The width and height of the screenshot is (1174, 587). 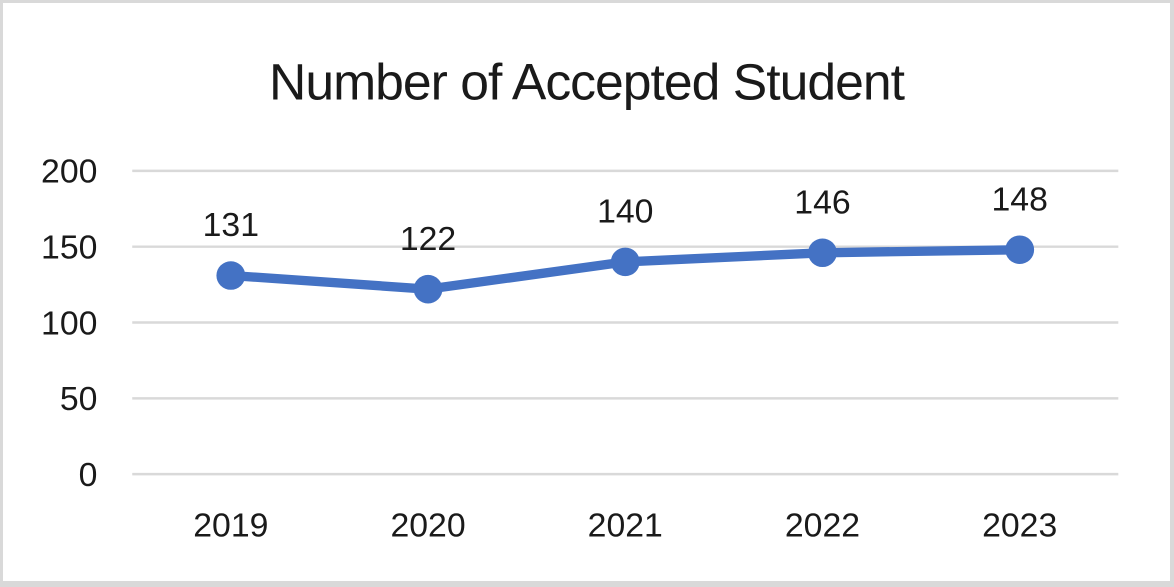 I want to click on data-point-label: 131, so click(x=231, y=225).